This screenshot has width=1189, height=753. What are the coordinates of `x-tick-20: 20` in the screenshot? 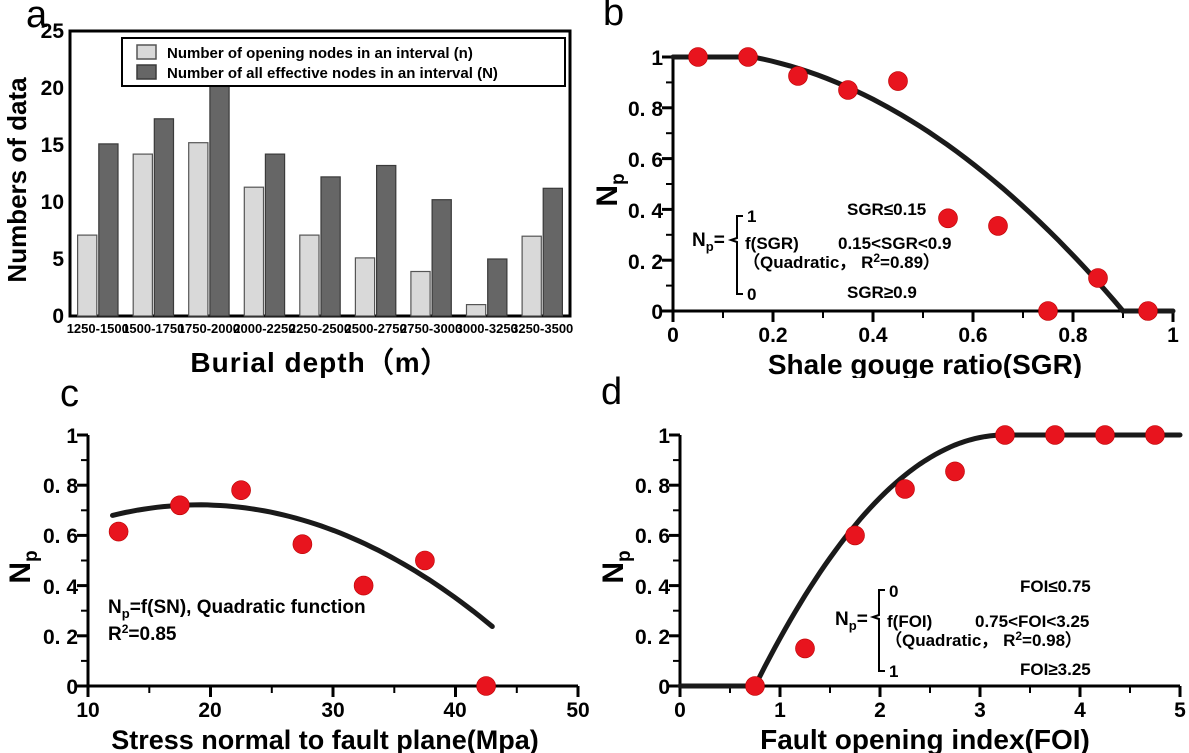 It's located at (209, 710).